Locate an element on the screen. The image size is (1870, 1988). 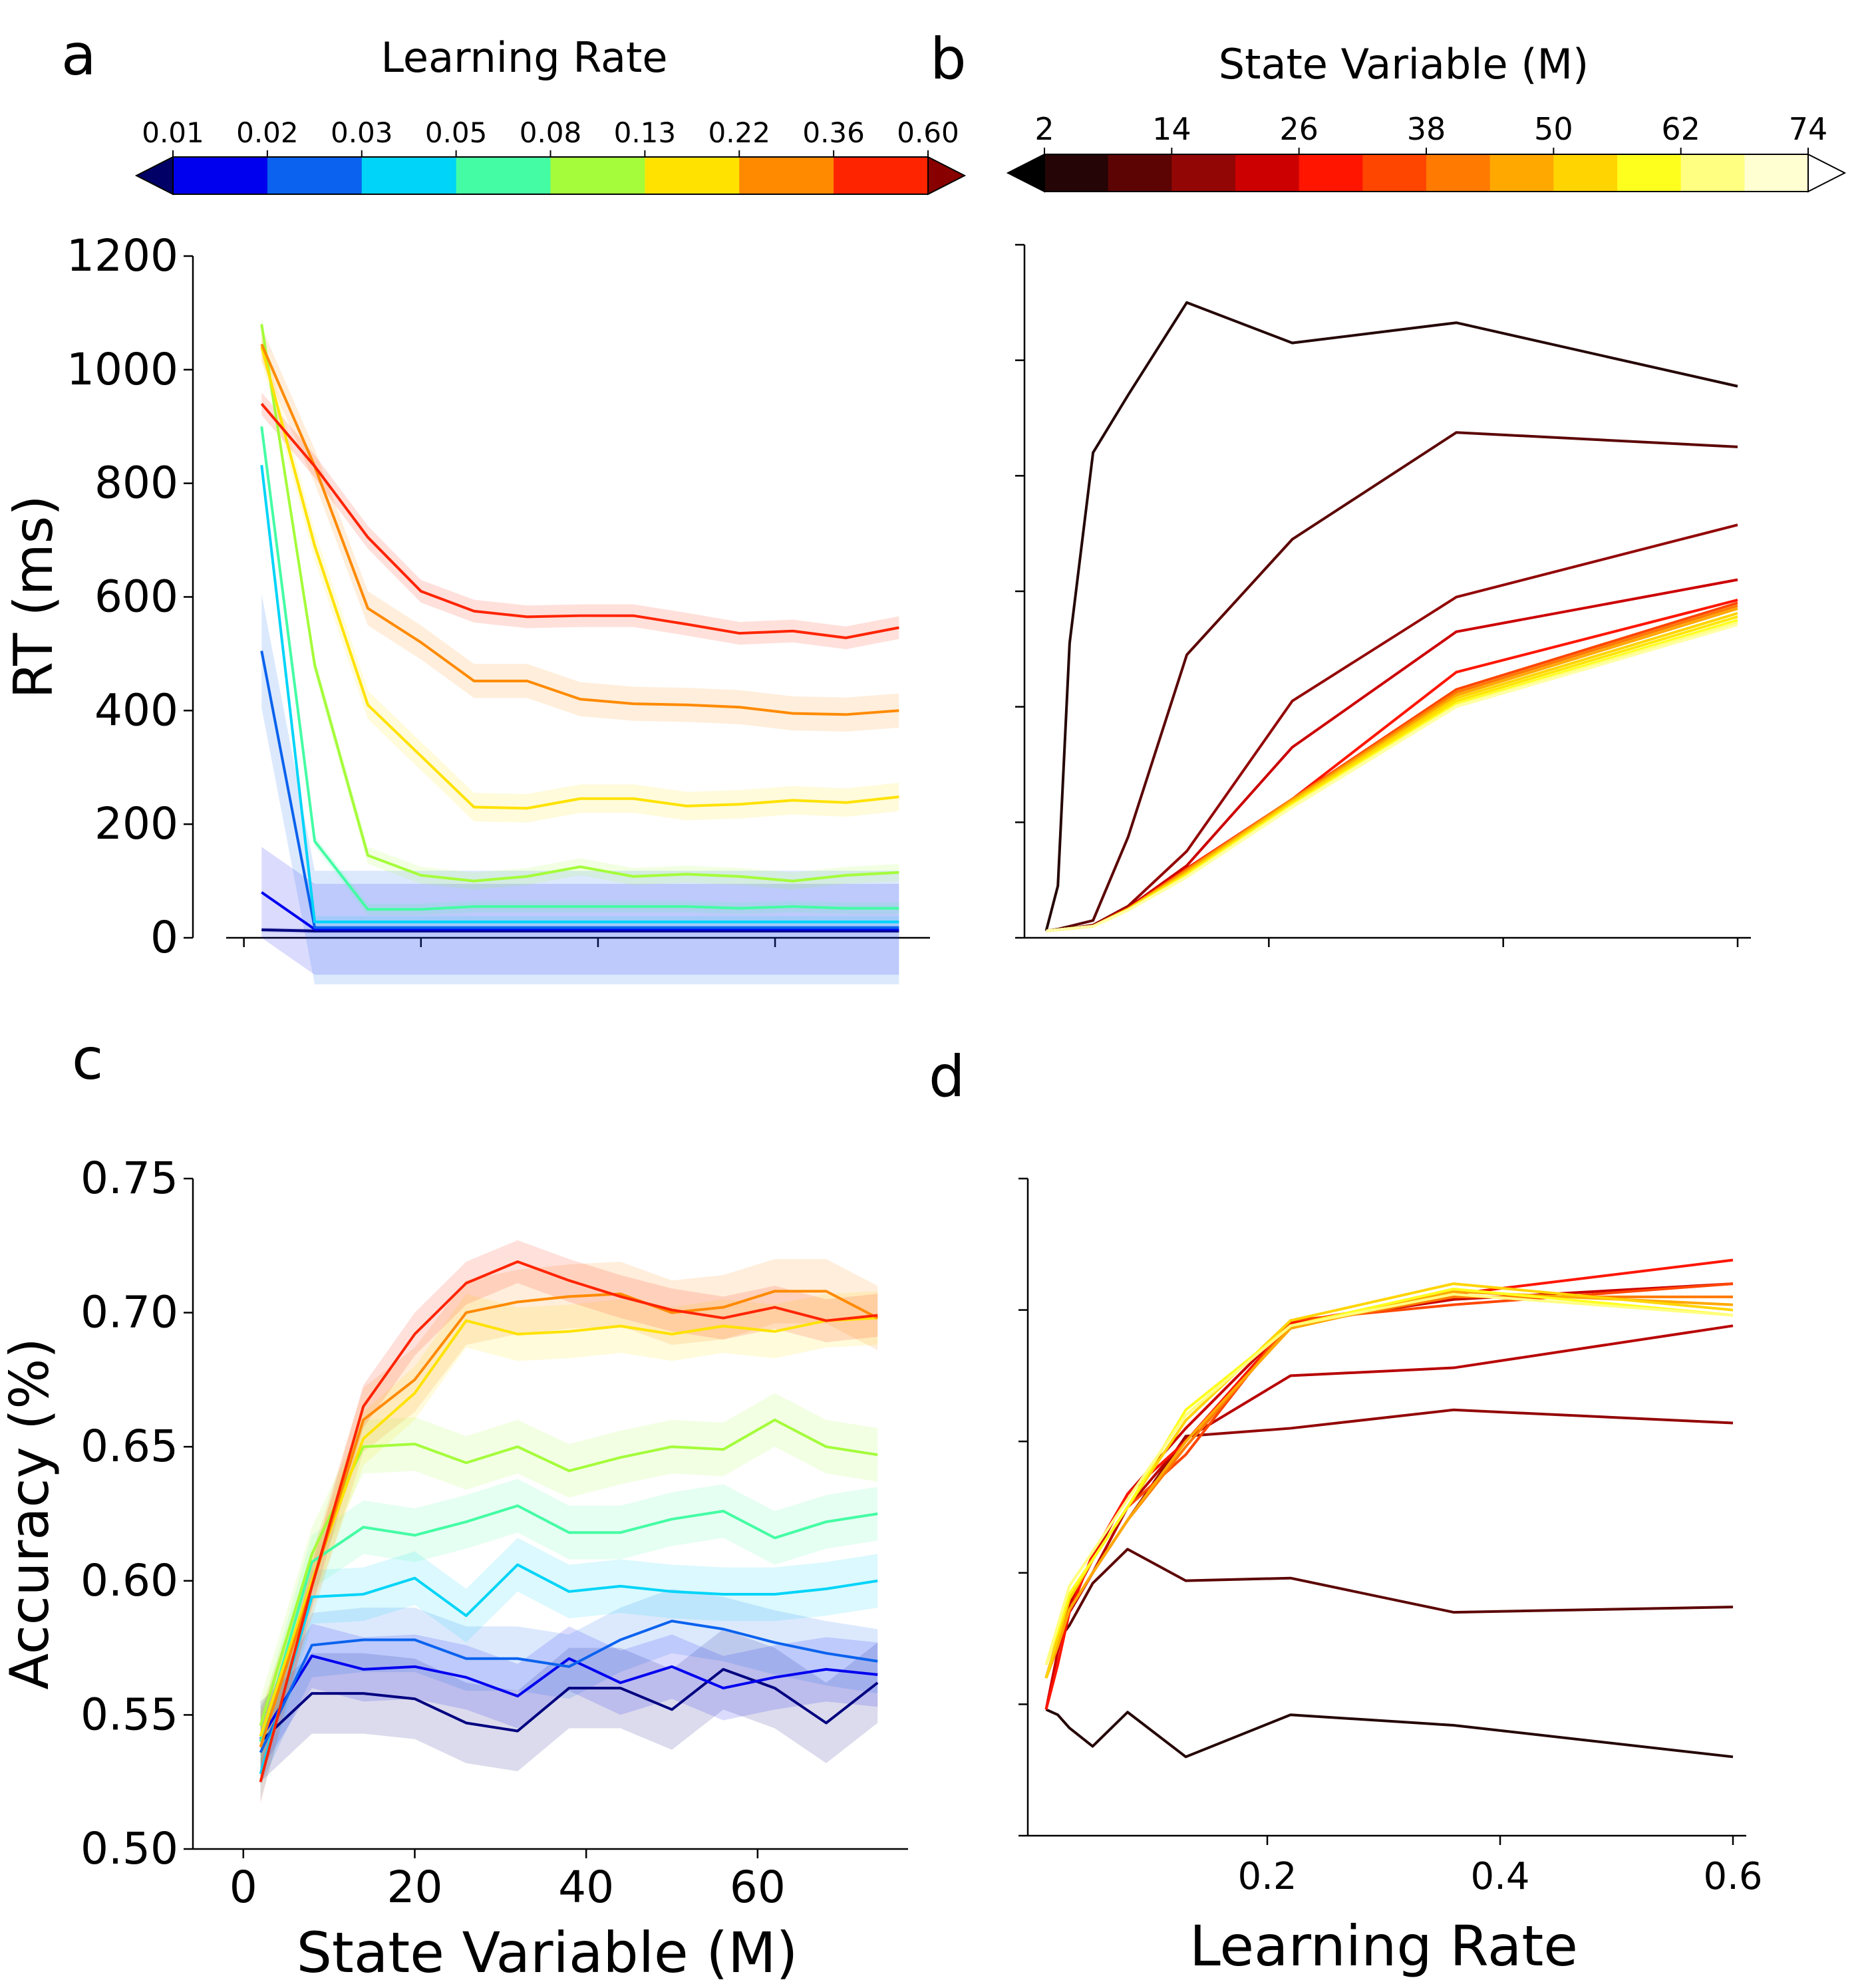
colorbar-sv-tick-label: 38 is located at coordinates (1426, 129).